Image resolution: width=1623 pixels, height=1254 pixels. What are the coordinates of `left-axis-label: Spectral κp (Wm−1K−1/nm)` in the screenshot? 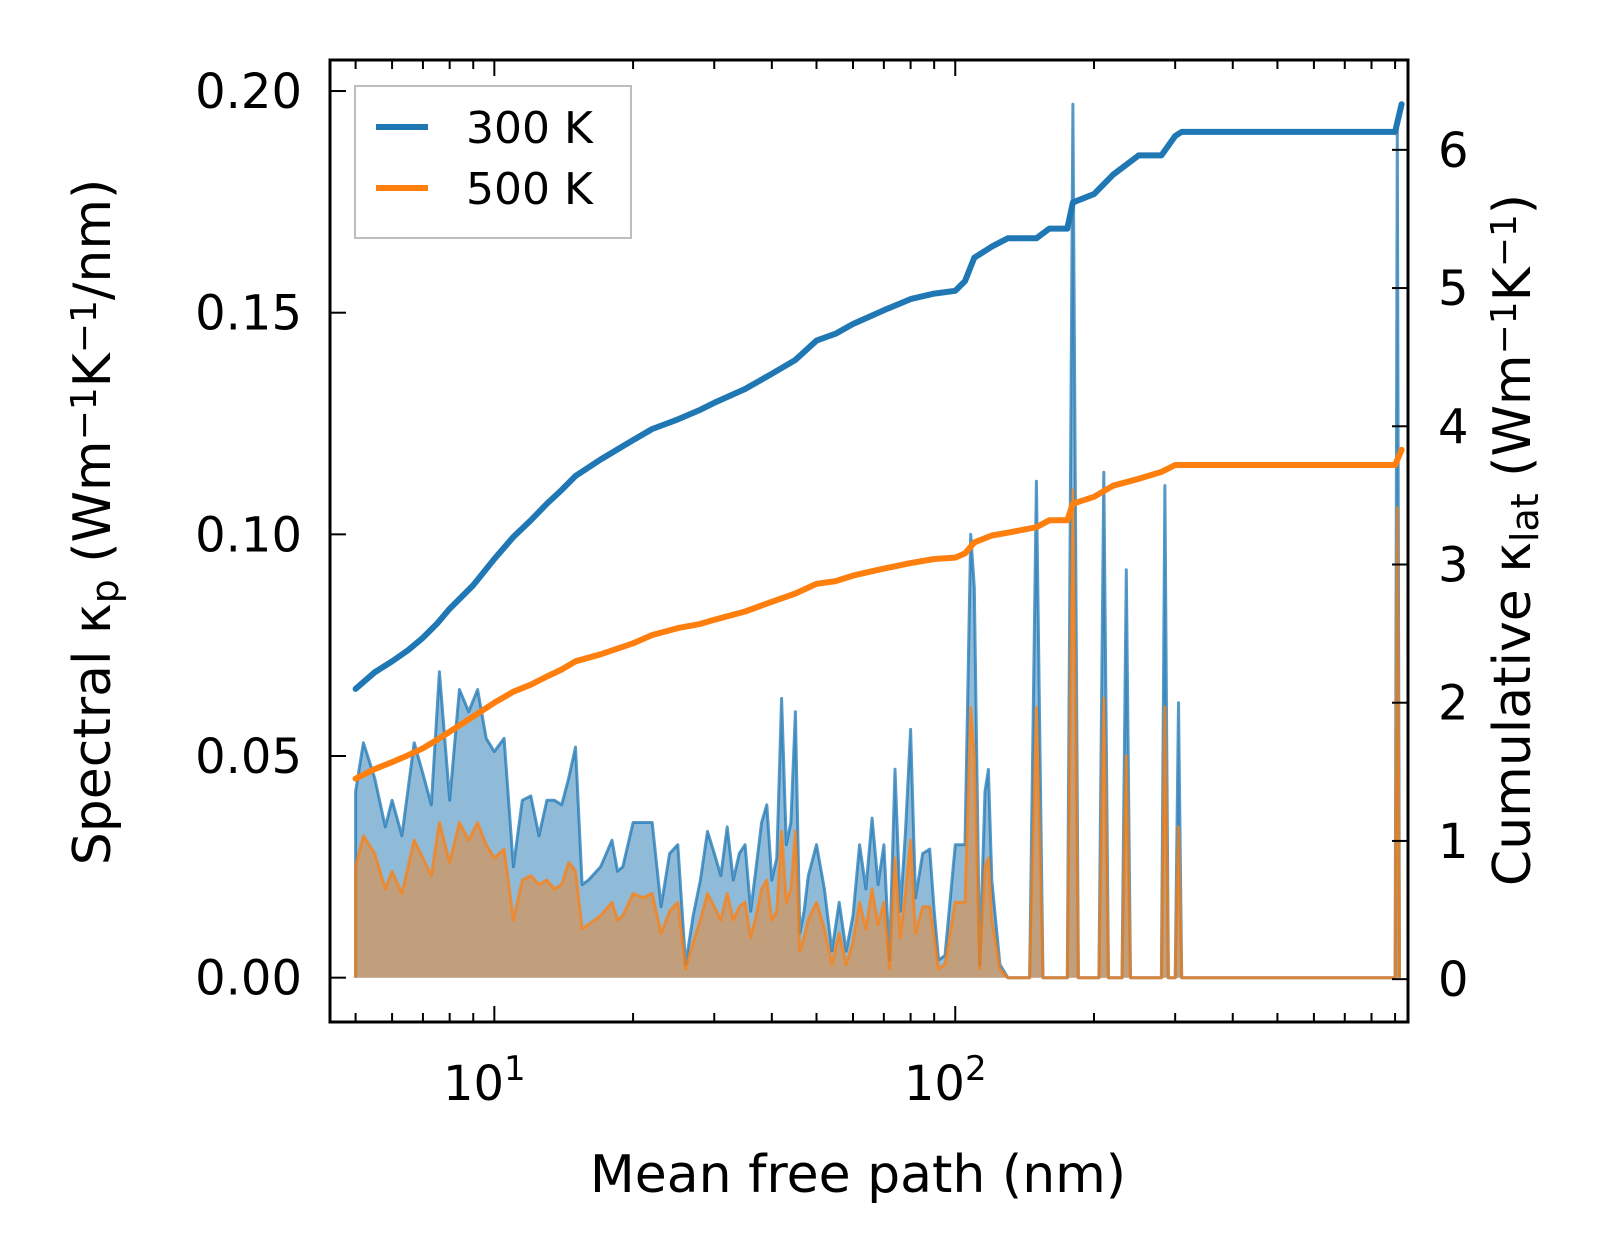 It's located at (95, 522).